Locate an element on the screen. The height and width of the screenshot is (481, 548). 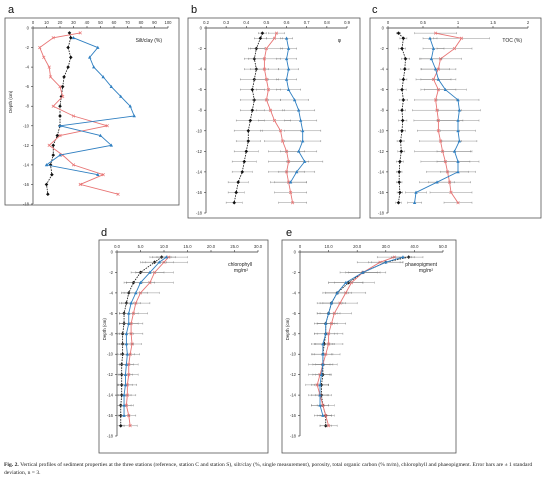
y-tick-label: -14 is located at coordinates (293, 395).